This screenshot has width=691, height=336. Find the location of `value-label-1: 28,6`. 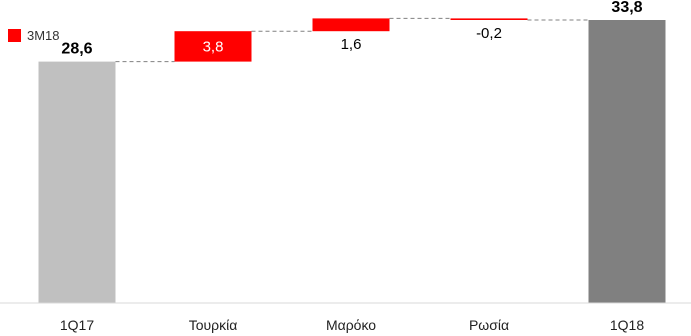

value-label-1: 28,6 is located at coordinates (76, 49).